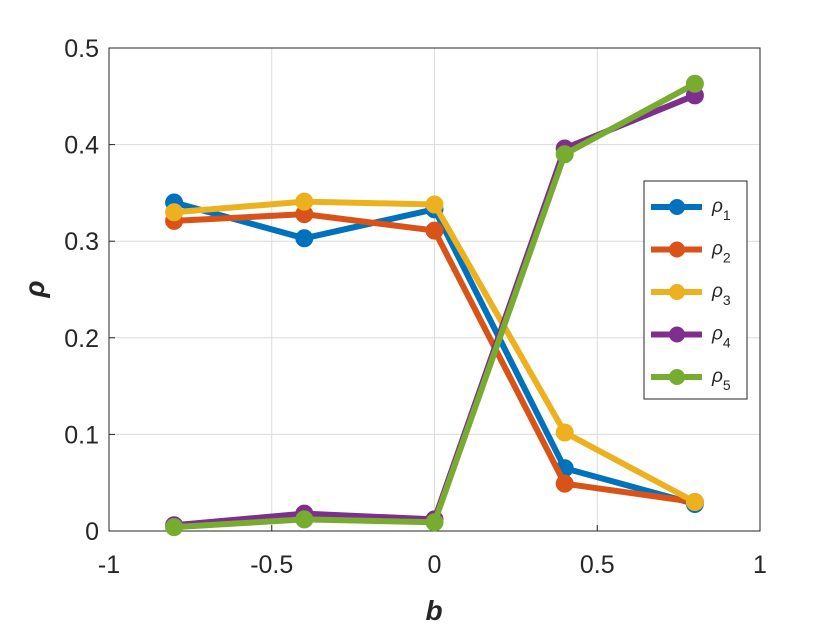 This screenshot has height=630, width=840. I want to click on legend-item: ρ4, so click(691, 337).